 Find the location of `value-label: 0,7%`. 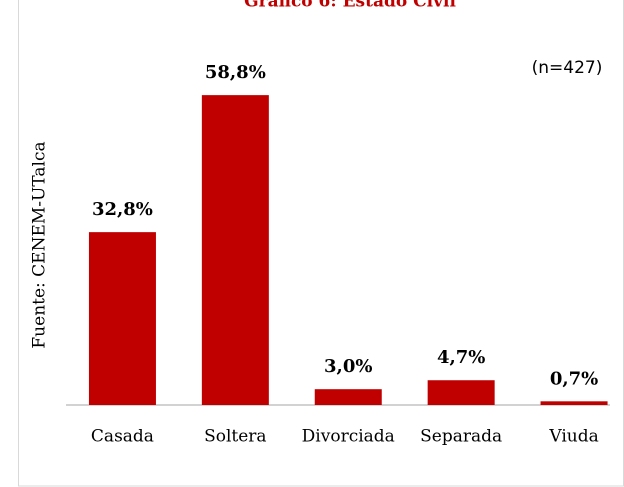

value-label: 0,7% is located at coordinates (574, 378).